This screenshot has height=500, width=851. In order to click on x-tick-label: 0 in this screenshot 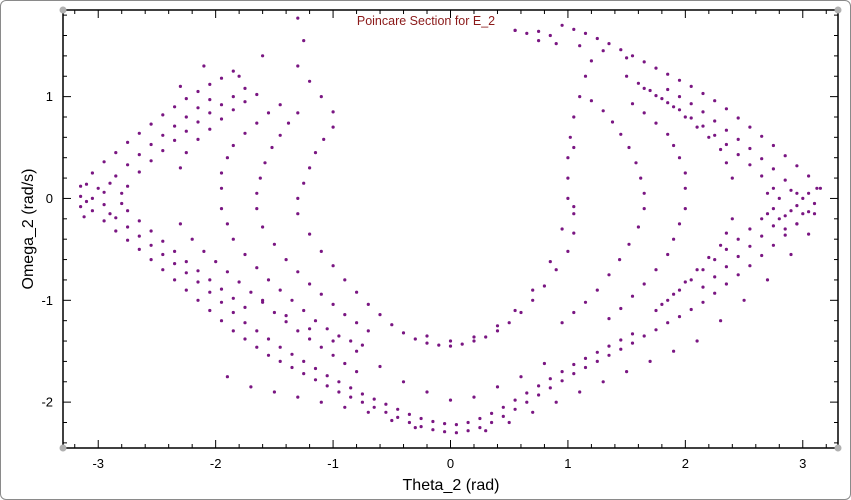, I will do `click(450, 463)`.